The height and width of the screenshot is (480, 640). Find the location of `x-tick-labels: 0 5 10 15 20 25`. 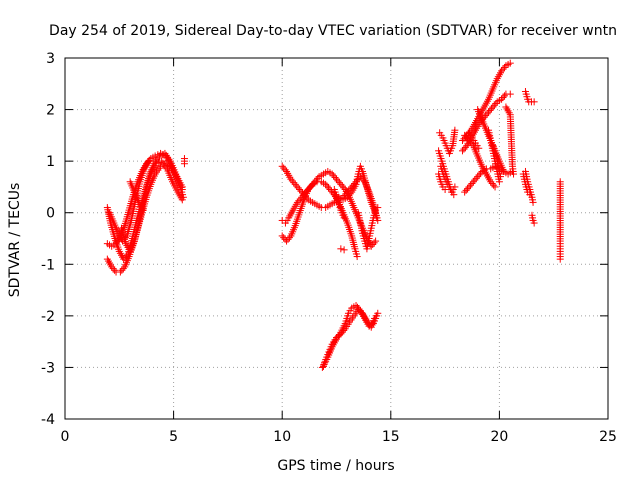

x-tick-labels: 0 5 10 15 20 25 is located at coordinates (339, 437).